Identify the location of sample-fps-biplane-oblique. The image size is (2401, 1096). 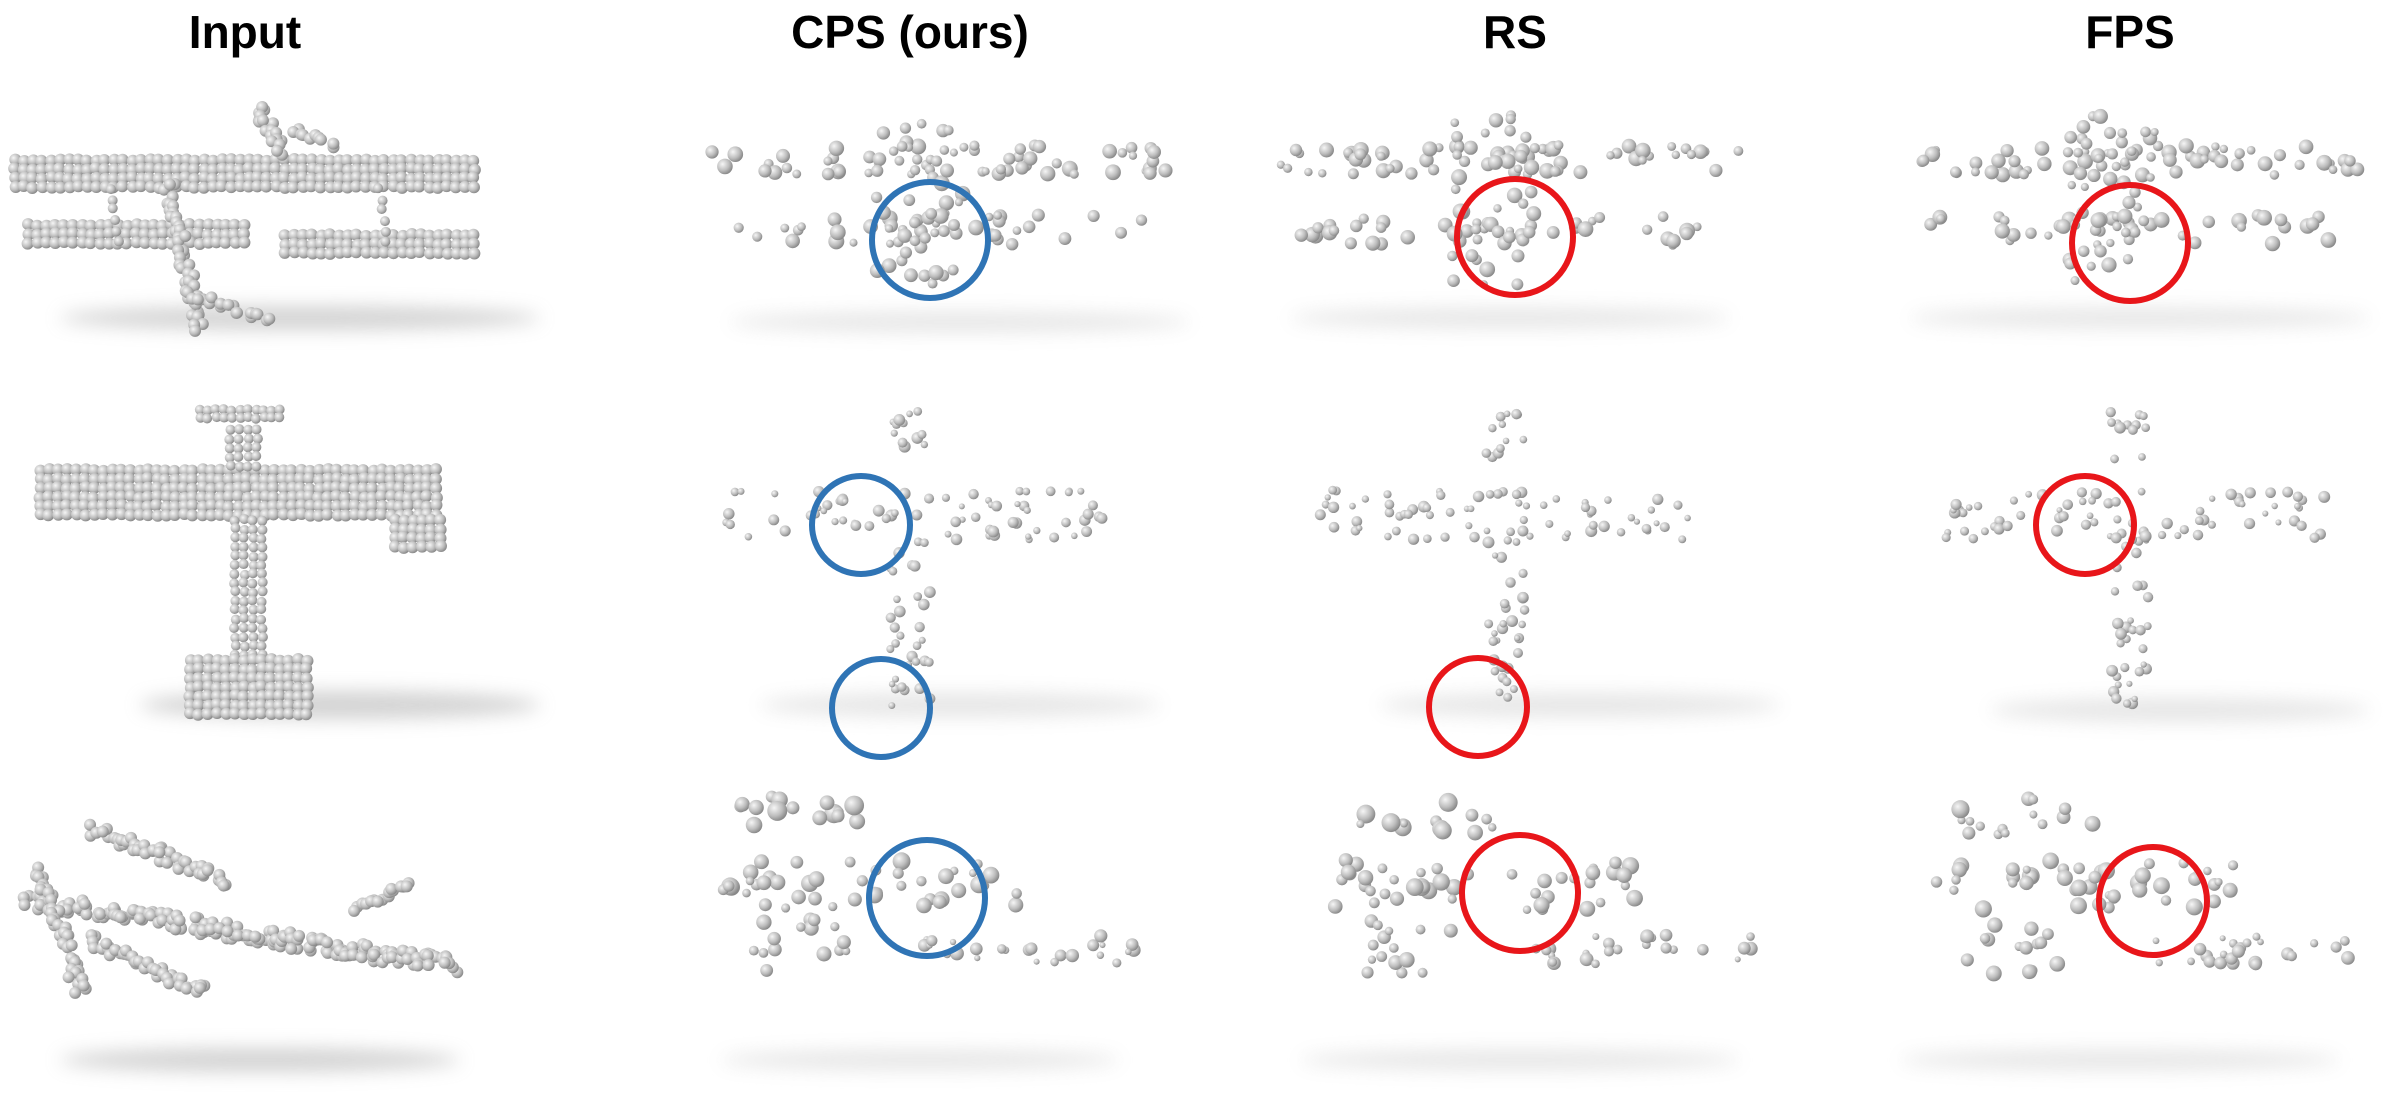
(2142, 886).